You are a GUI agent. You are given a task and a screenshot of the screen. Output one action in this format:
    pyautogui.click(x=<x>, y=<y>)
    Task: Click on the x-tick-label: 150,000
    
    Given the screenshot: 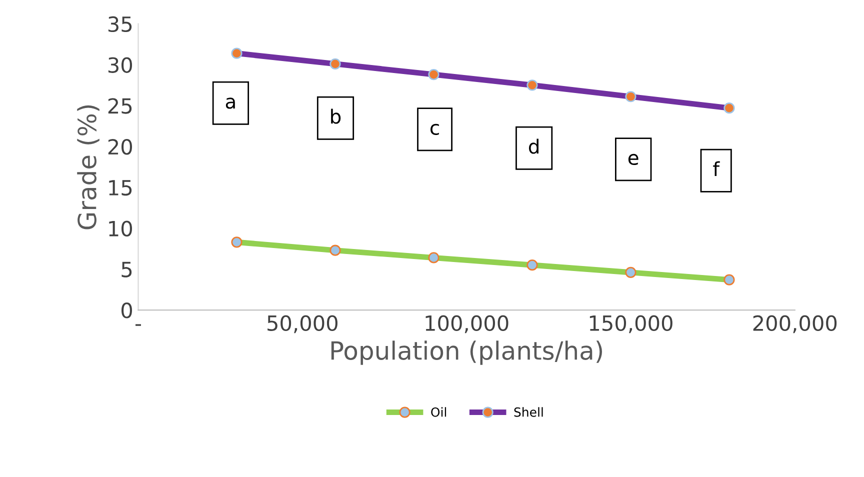 What is the action you would take?
    pyautogui.click(x=631, y=324)
    